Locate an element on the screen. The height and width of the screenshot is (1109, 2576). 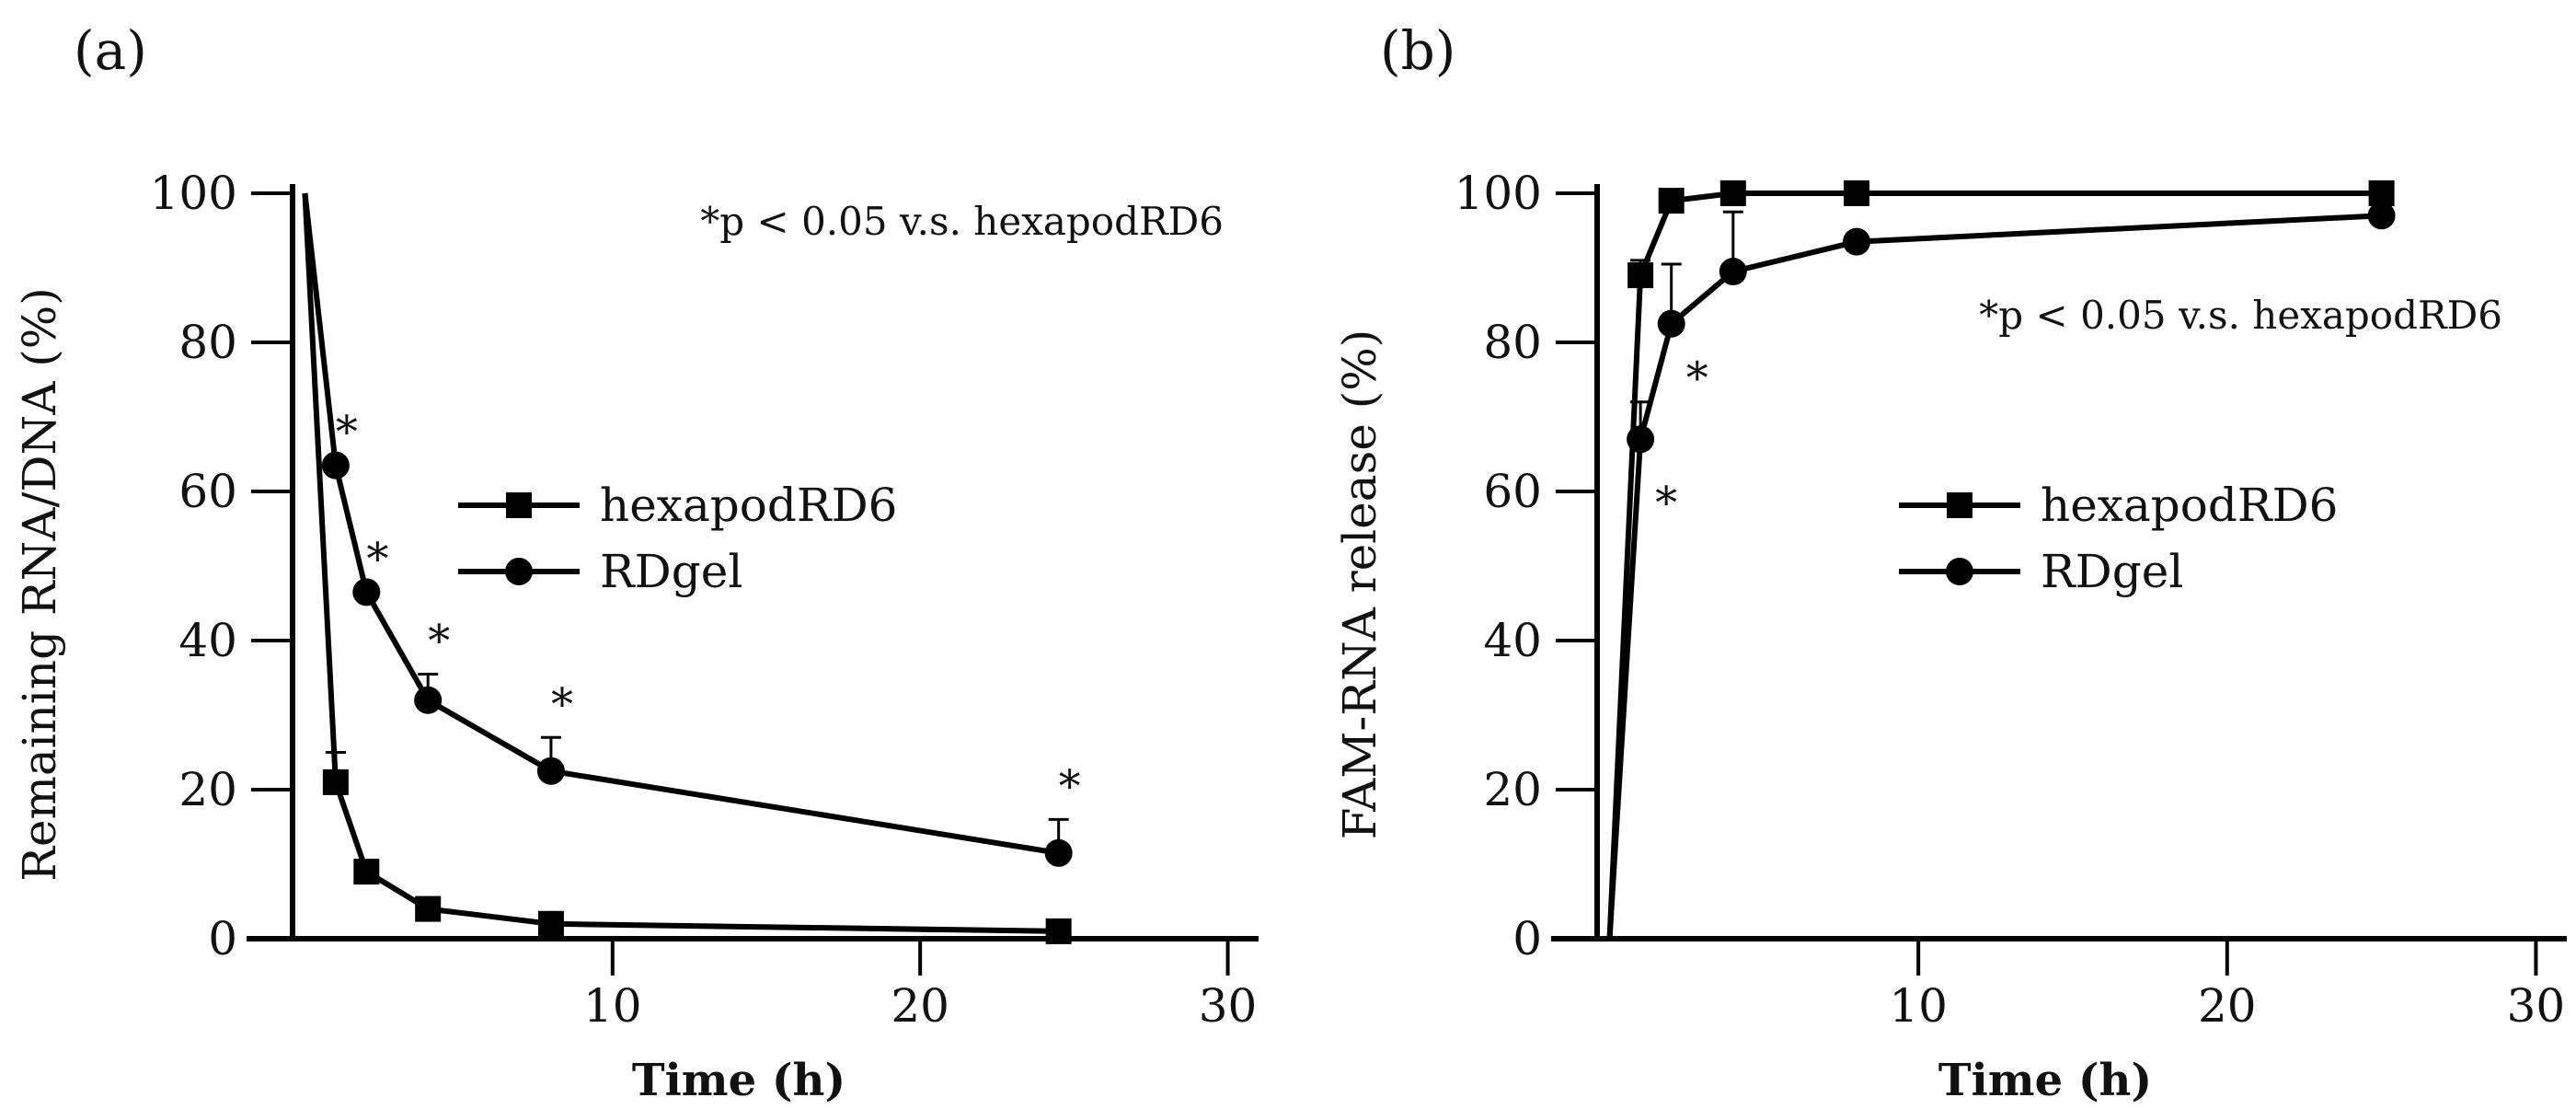
panel-label: (b) is located at coordinates (1417, 50).